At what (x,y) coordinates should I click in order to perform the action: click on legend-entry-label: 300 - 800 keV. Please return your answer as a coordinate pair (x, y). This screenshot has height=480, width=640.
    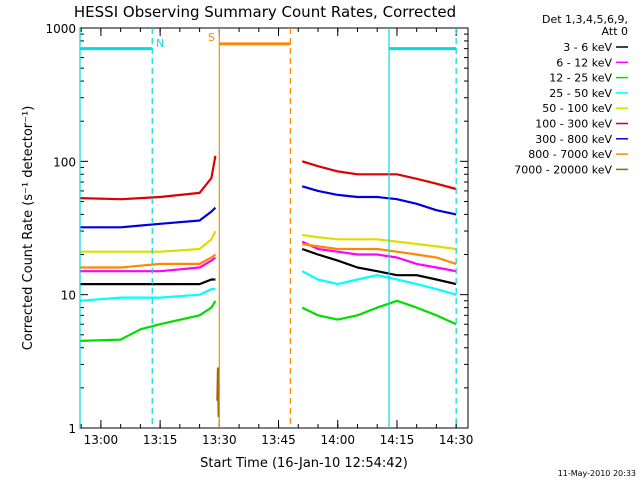
    Looking at the image, I should click on (573, 139).